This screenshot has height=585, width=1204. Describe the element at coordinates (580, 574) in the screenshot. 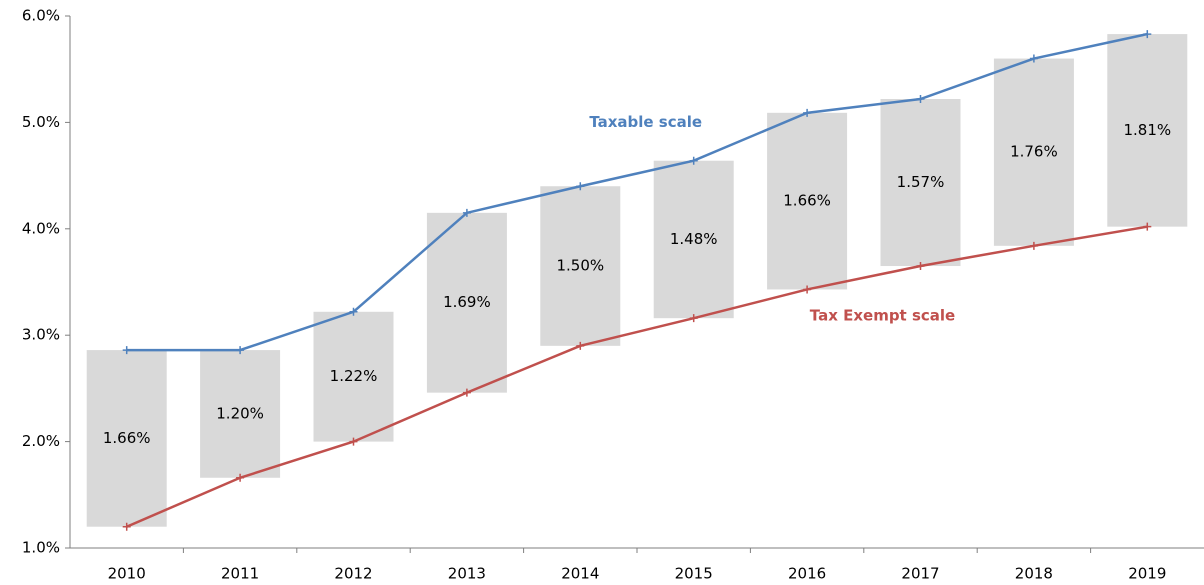

I see `x-tick-label: 2014` at that location.